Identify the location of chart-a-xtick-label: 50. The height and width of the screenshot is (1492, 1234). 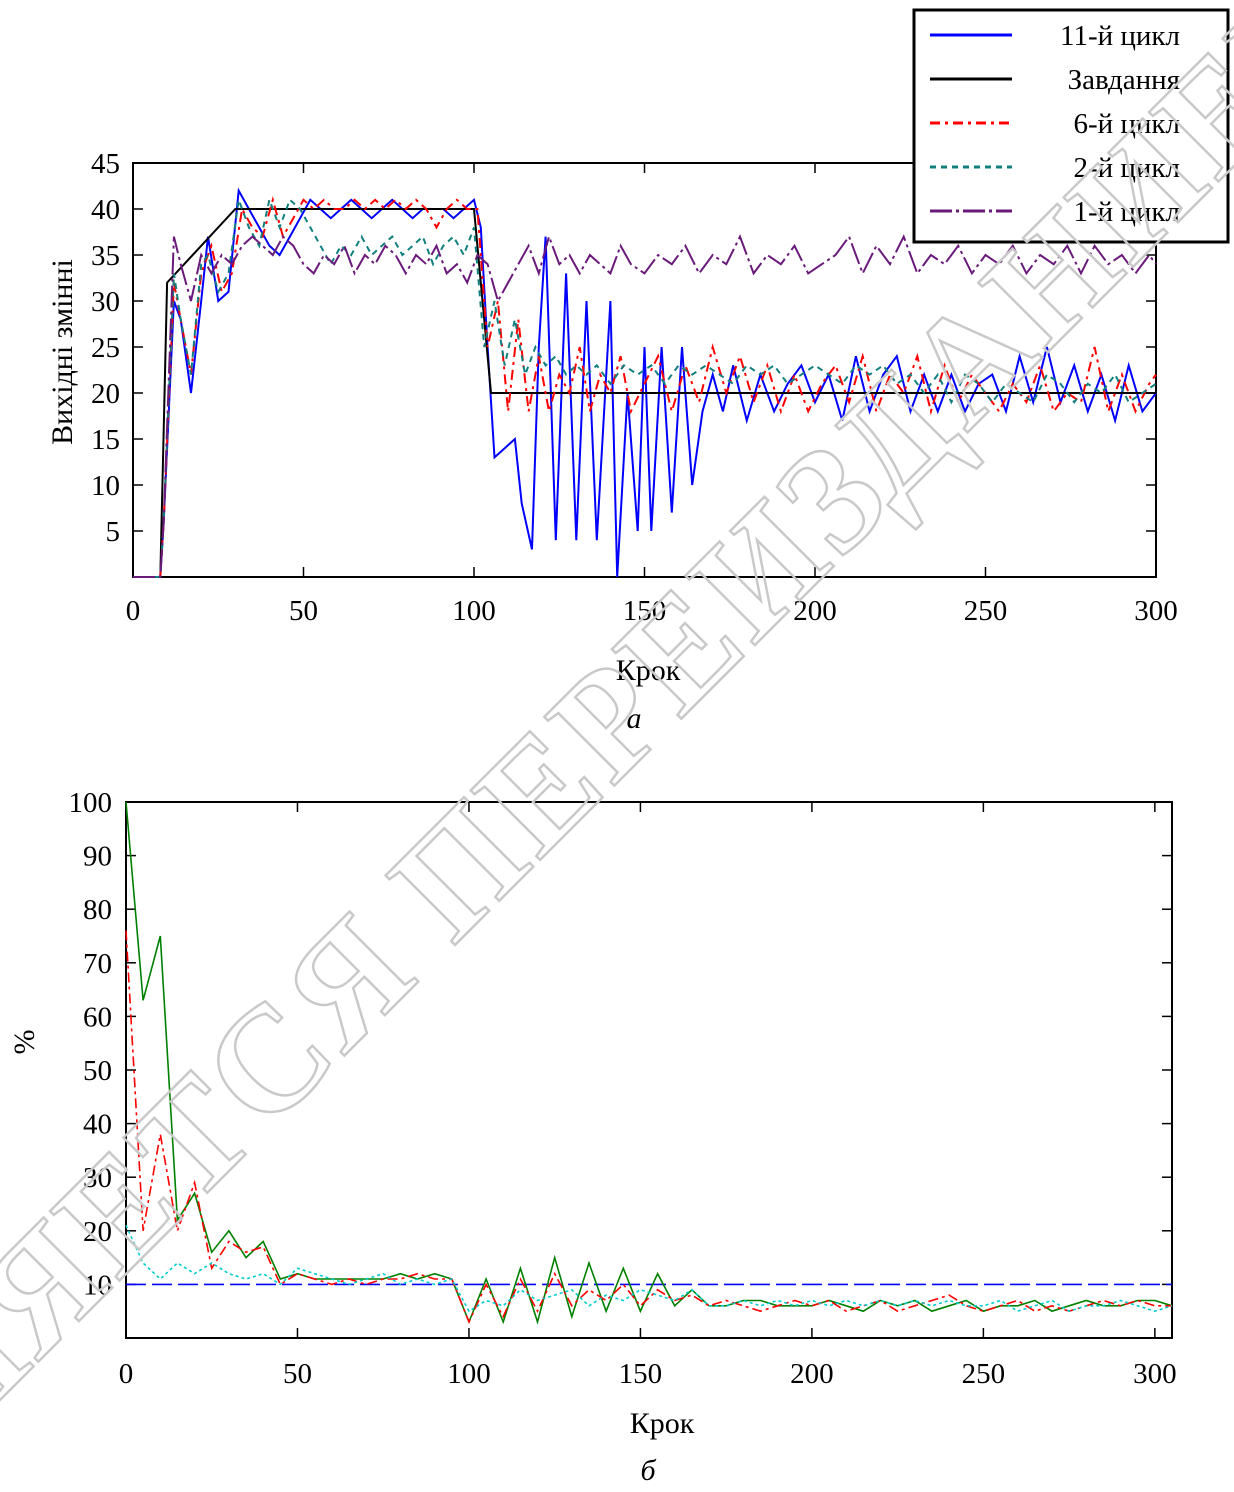
(303, 611).